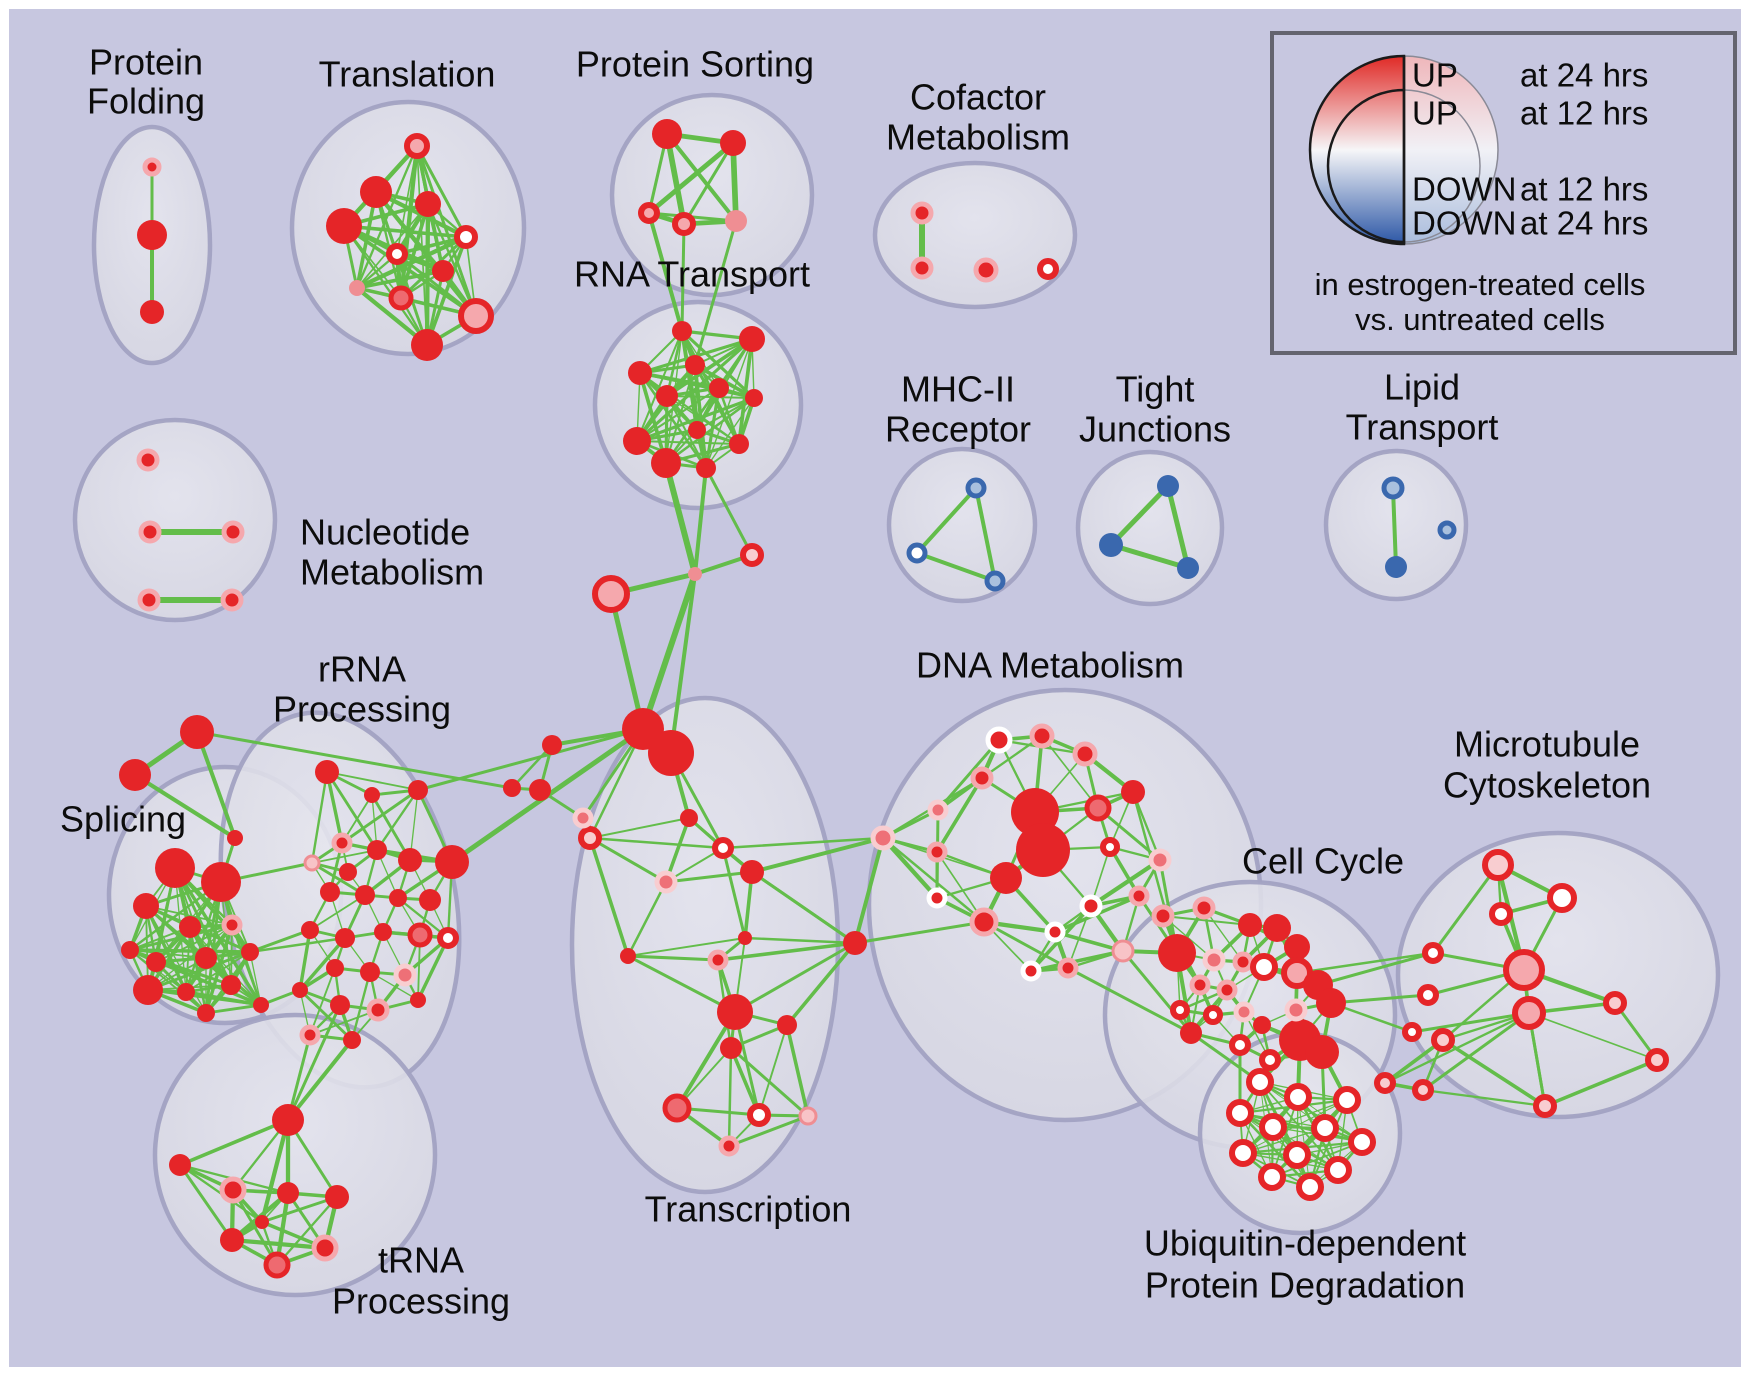  Describe the element at coordinates (362, 709) in the screenshot. I see `label-rrna-processing: Processing` at that location.